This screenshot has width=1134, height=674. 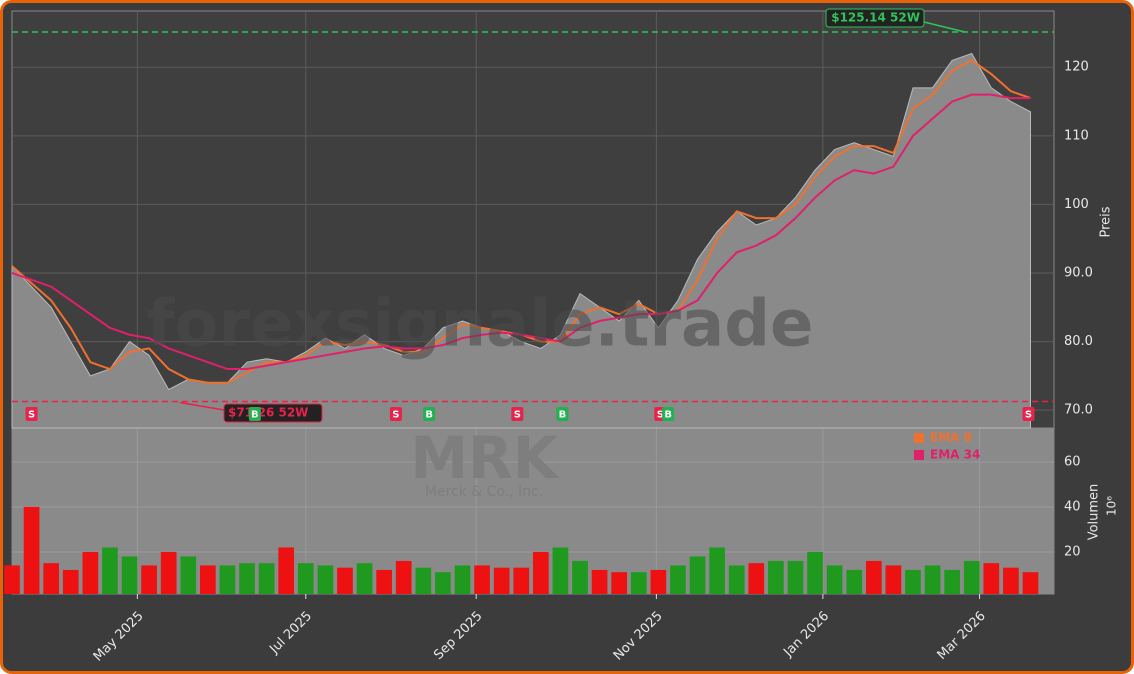 I want to click on legend-label: EMA 8, so click(x=951, y=438).